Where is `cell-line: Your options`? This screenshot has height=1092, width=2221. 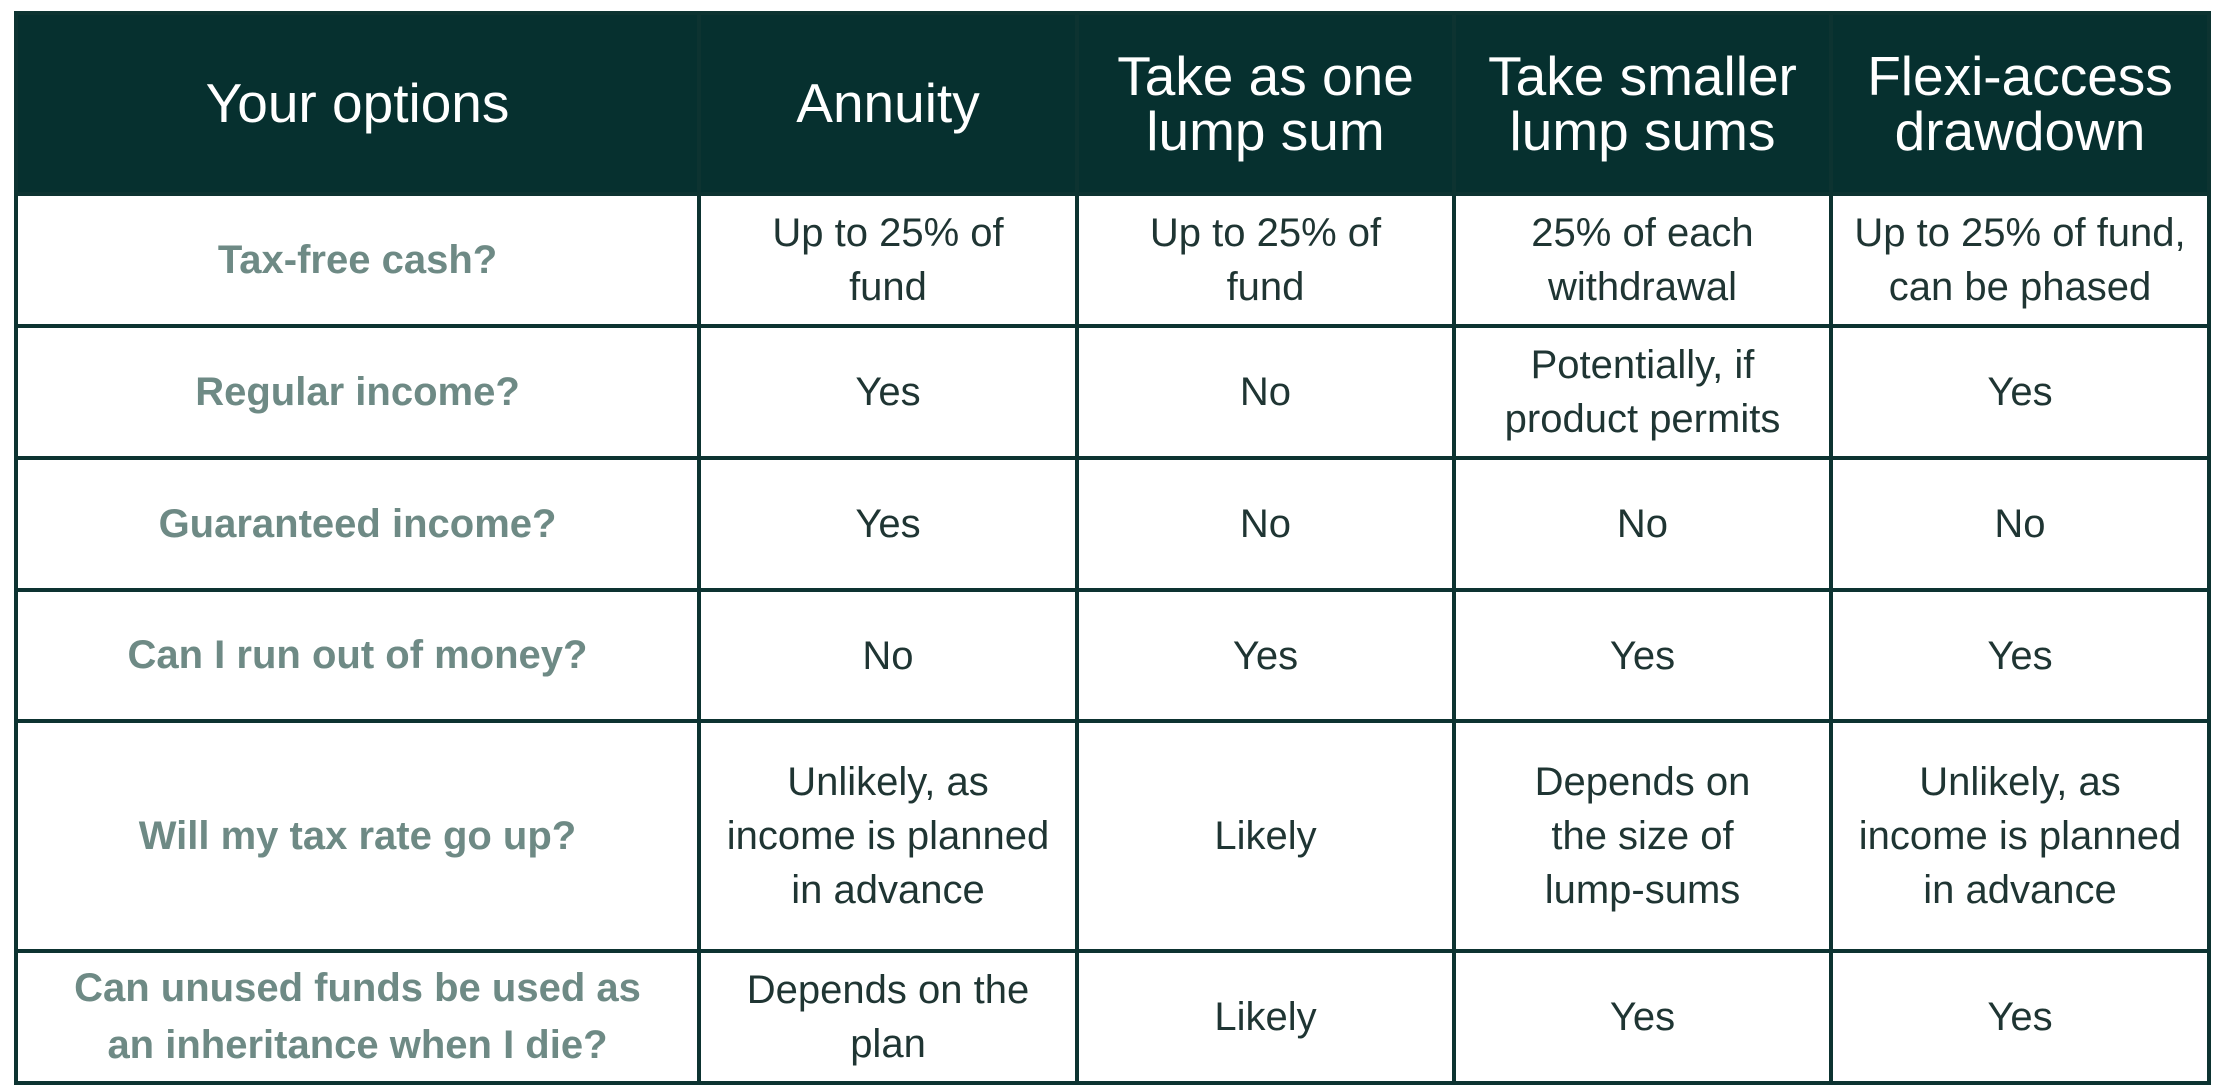
cell-line: Your options is located at coordinates (357, 103).